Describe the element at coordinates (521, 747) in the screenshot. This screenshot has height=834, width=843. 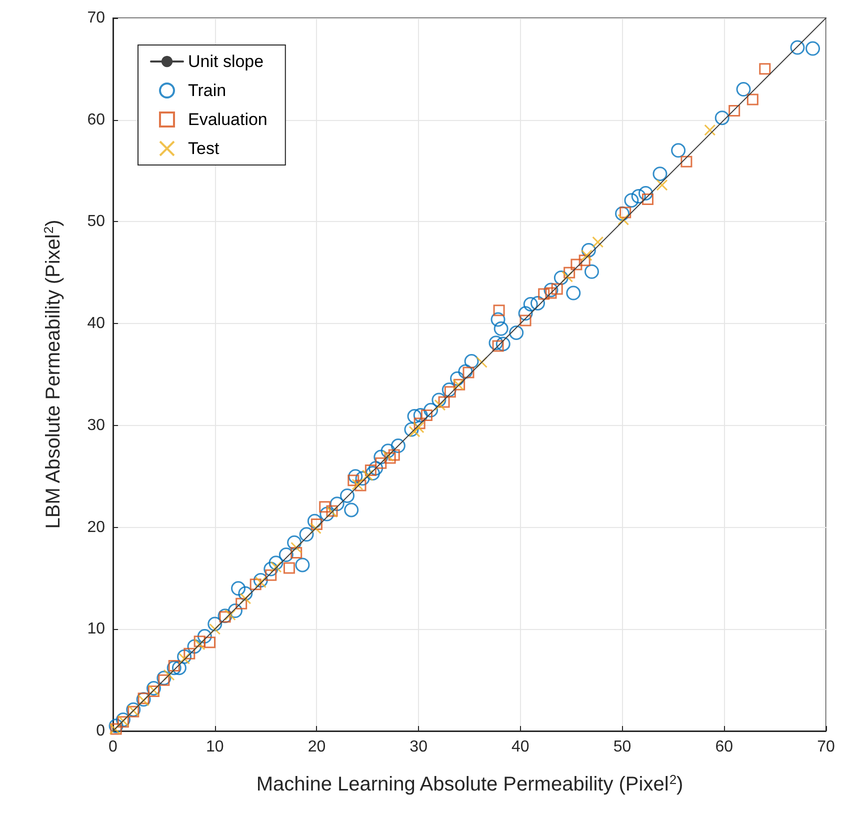
I see `x-tick-label: 40` at that location.